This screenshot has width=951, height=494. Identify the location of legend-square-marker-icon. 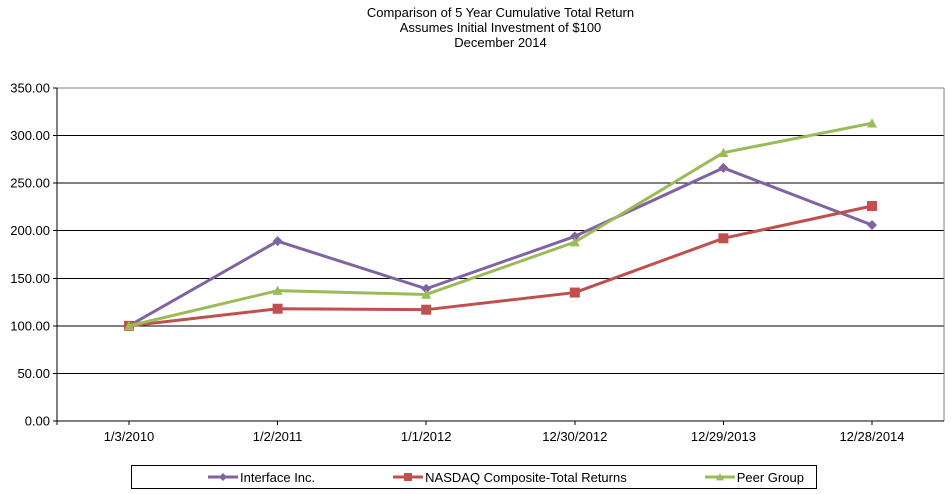
(408, 477).